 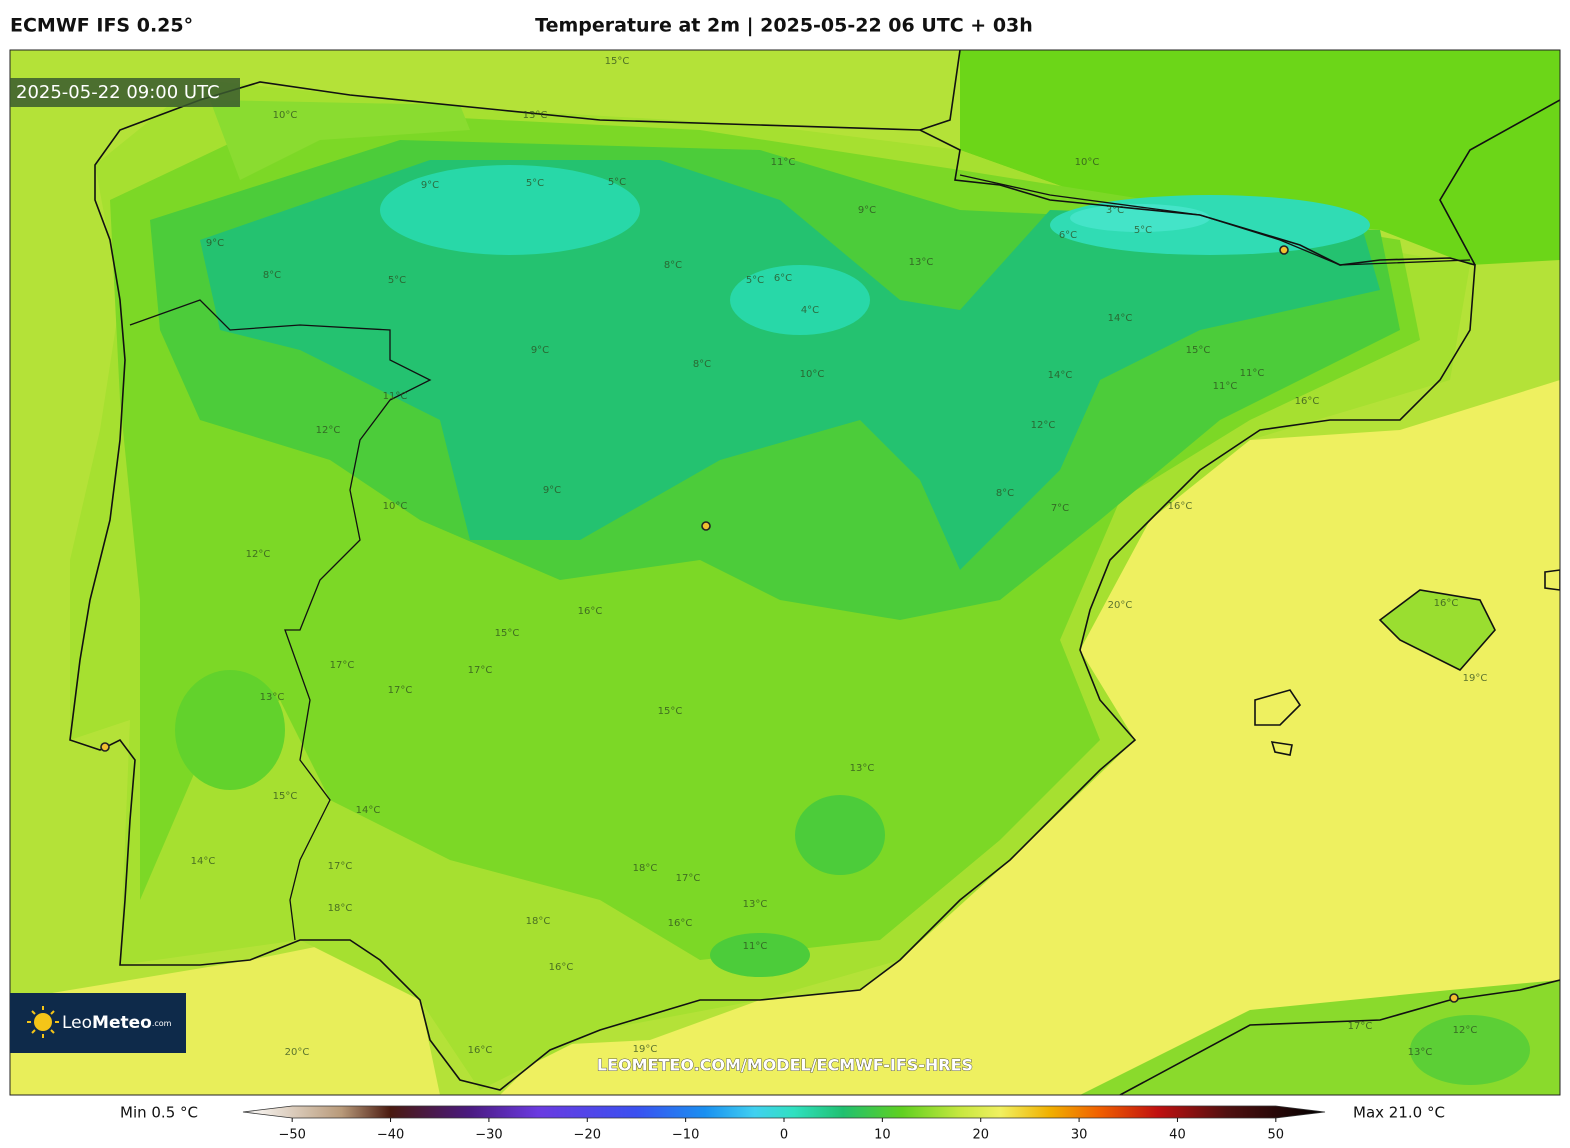 What do you see at coordinates (390, 1135) in the screenshot?
I see `colorbar-tick-label: −40` at bounding box center [390, 1135].